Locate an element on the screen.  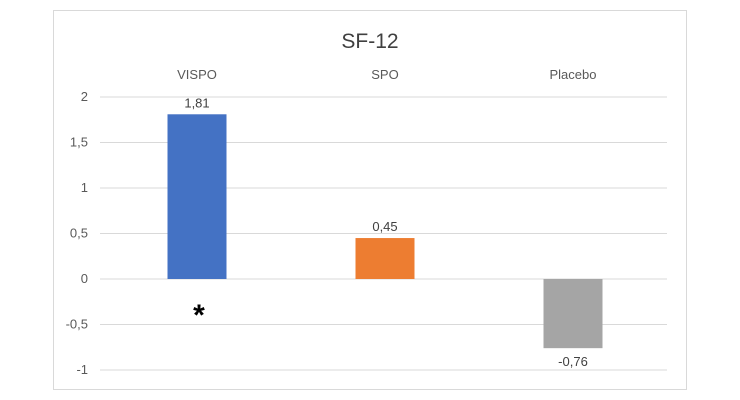
y-axis-ticks: 2 1,5 1 0,5 0 -0,5 -1 is located at coordinates (77, 233).